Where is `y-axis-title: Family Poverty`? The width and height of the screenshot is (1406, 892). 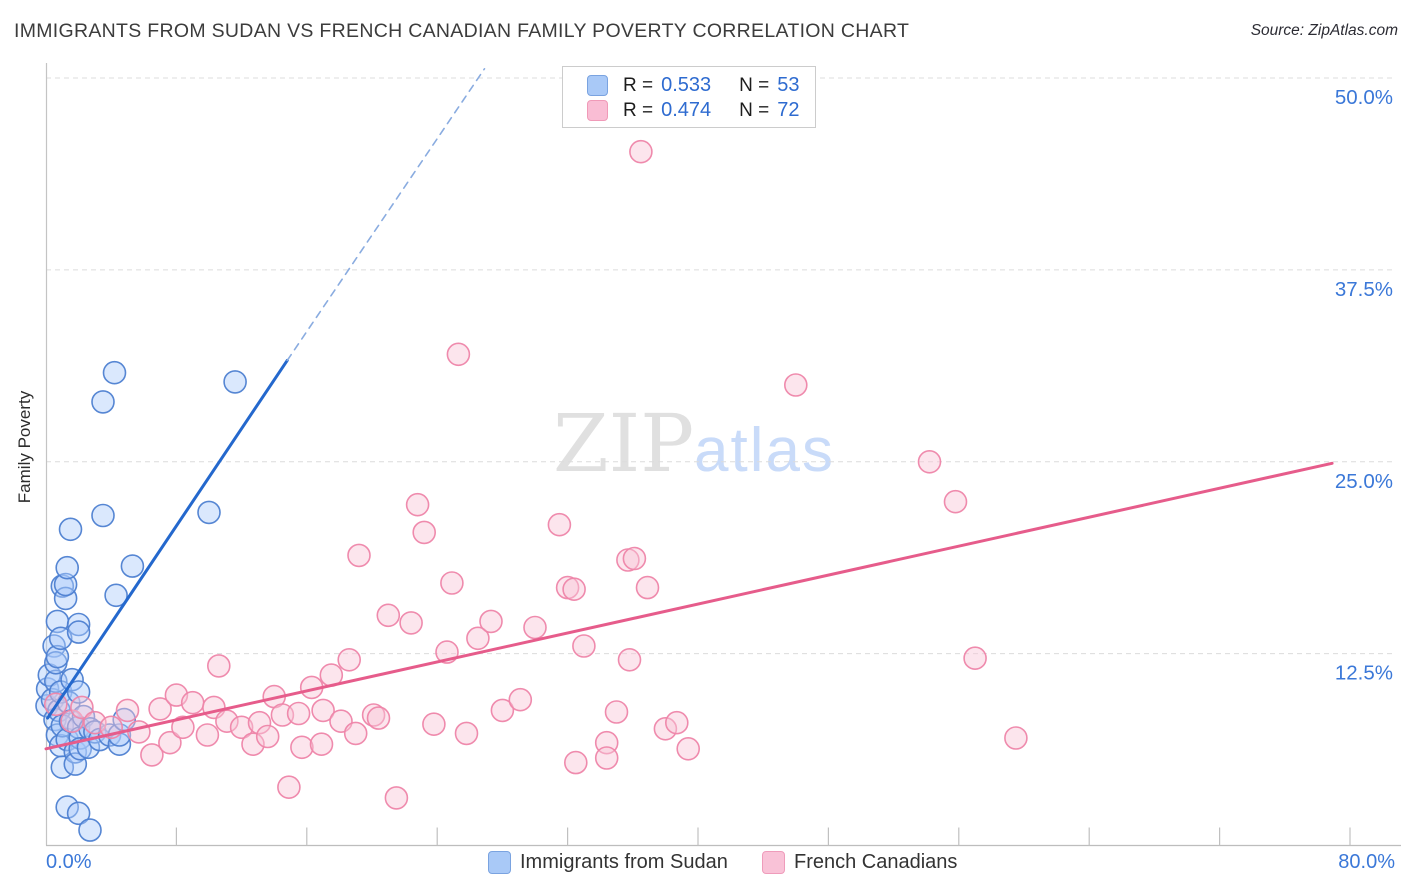
y-axis-title: Family Poverty is located at coordinates (24, 447).